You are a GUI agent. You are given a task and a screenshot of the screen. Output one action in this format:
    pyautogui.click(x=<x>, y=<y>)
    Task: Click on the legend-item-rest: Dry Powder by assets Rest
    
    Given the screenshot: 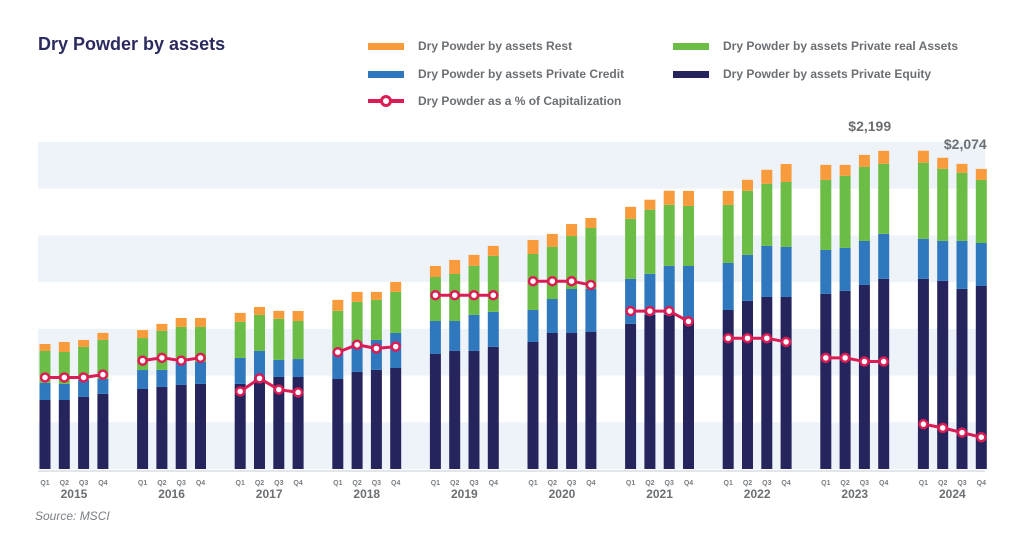 What is the action you would take?
    pyautogui.click(x=470, y=46)
    